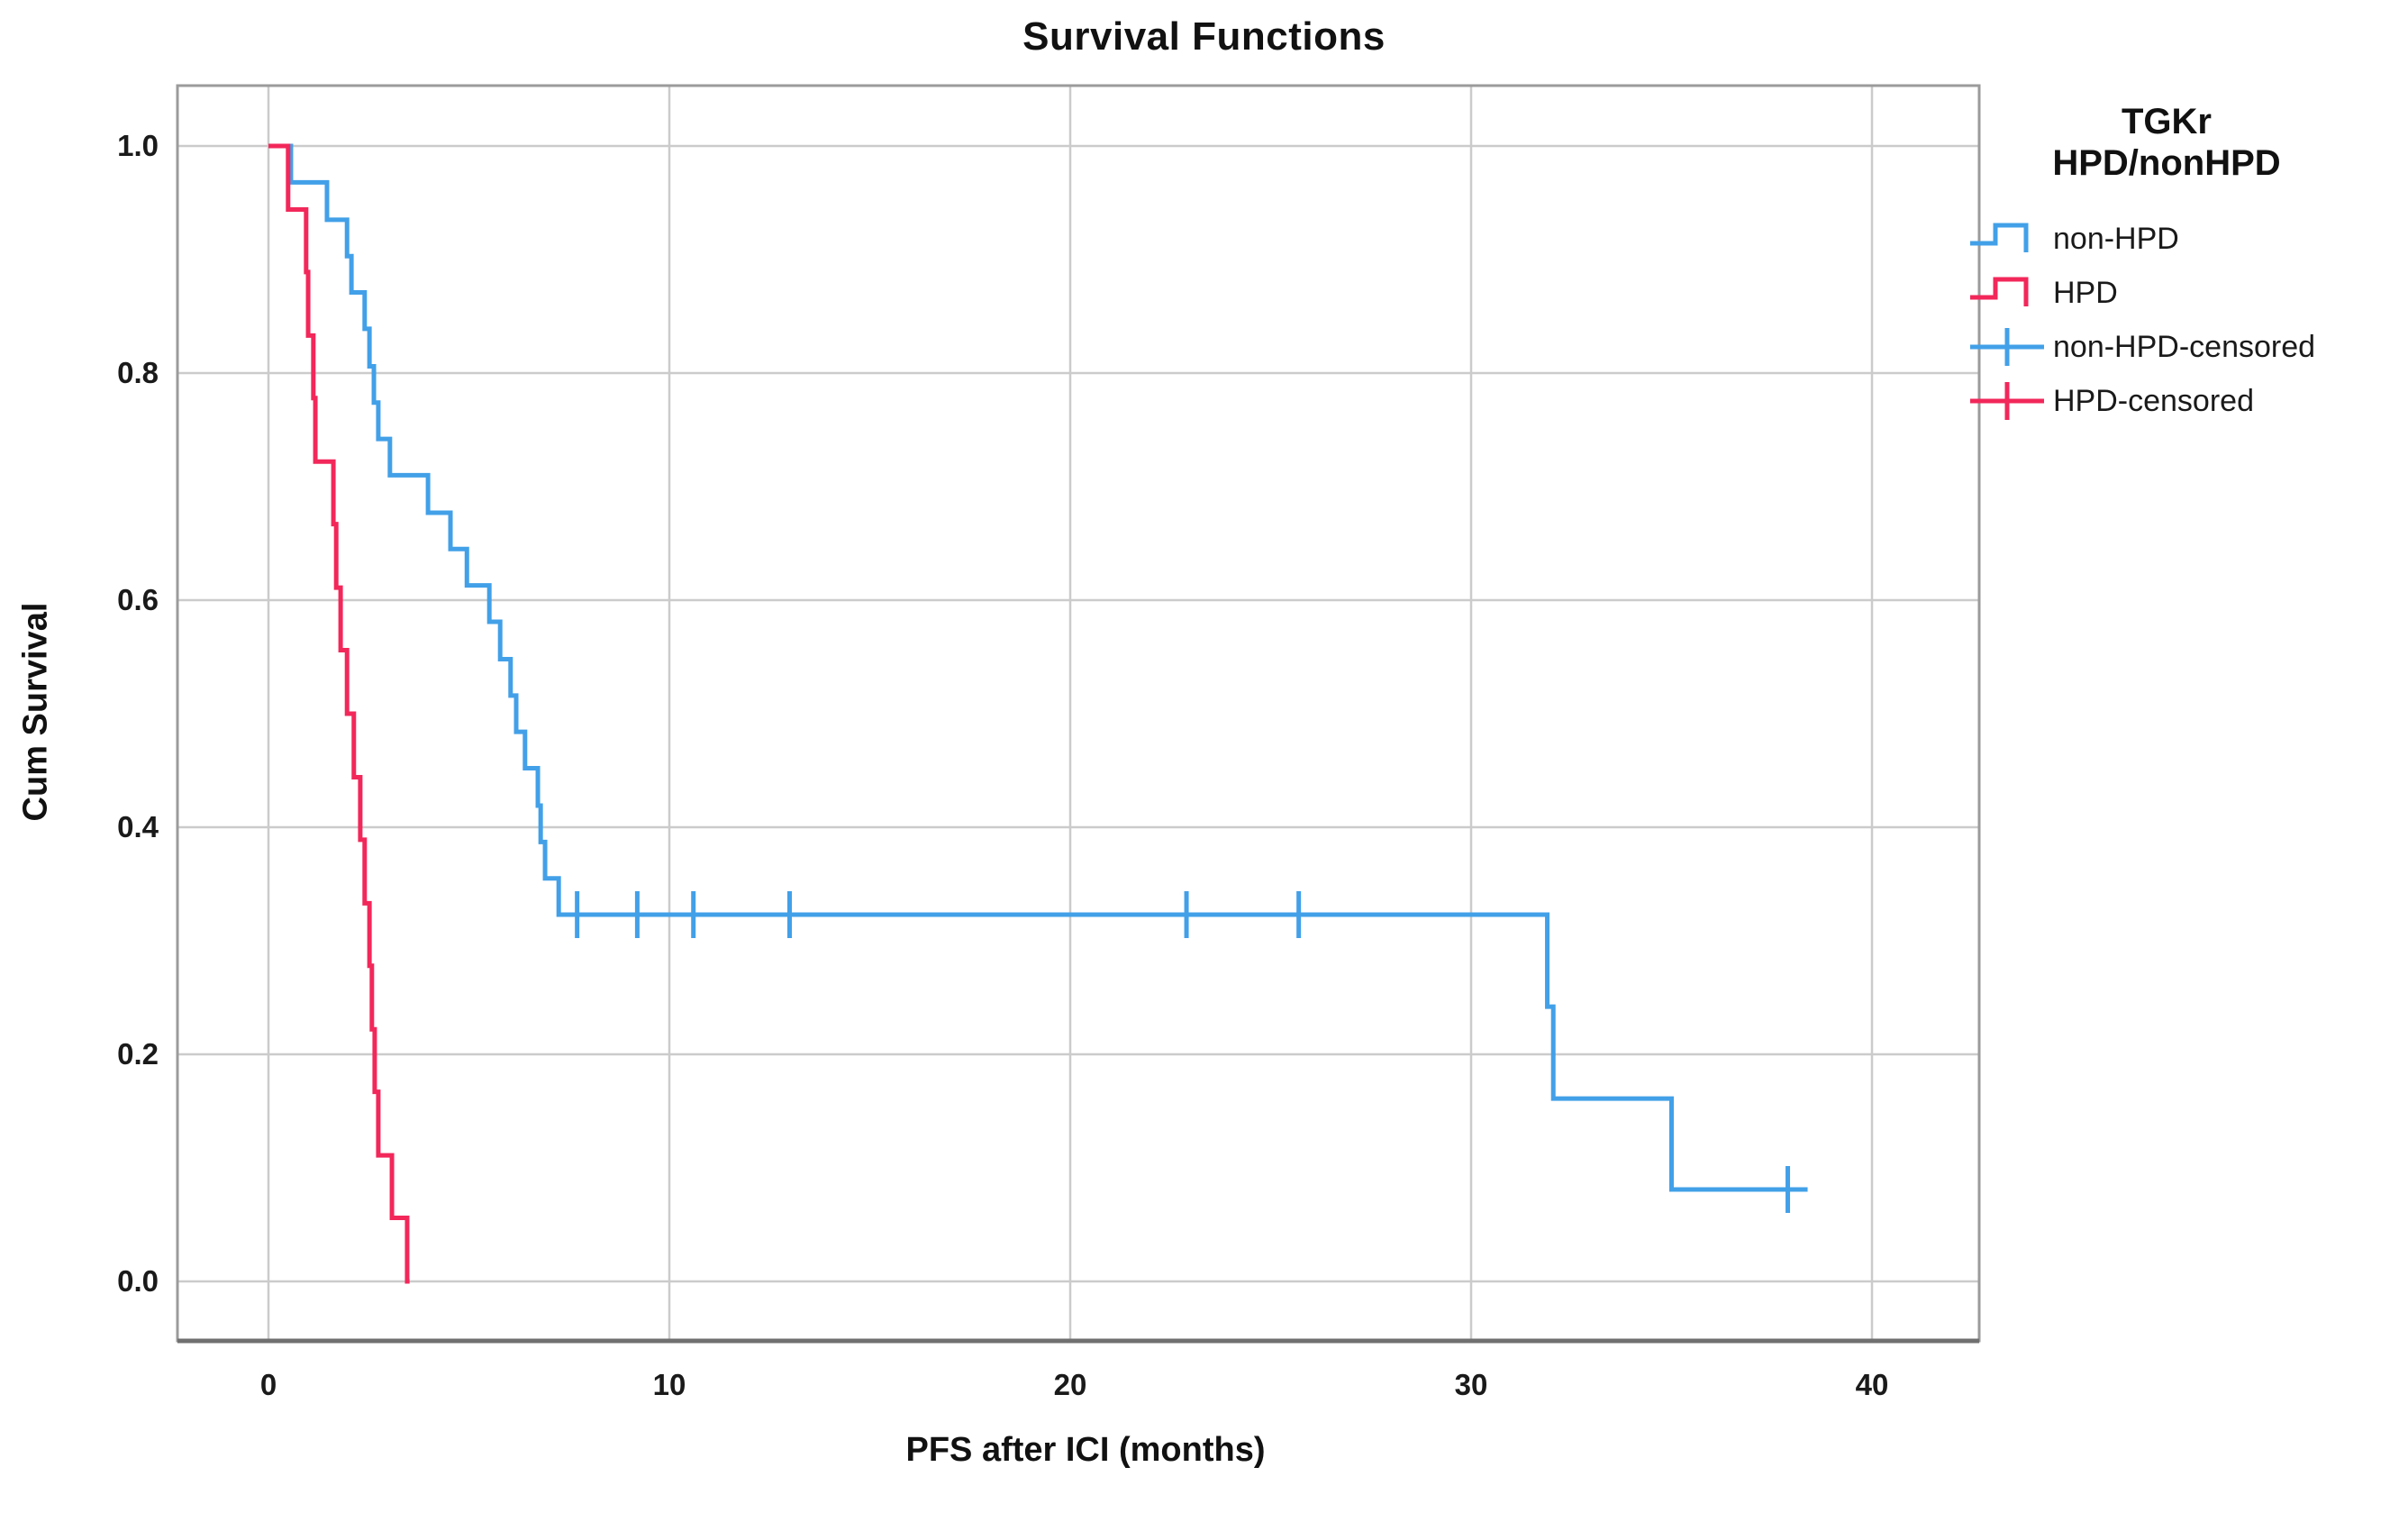  I want to click on x-tick-label: 40, so click(1873, 1384).